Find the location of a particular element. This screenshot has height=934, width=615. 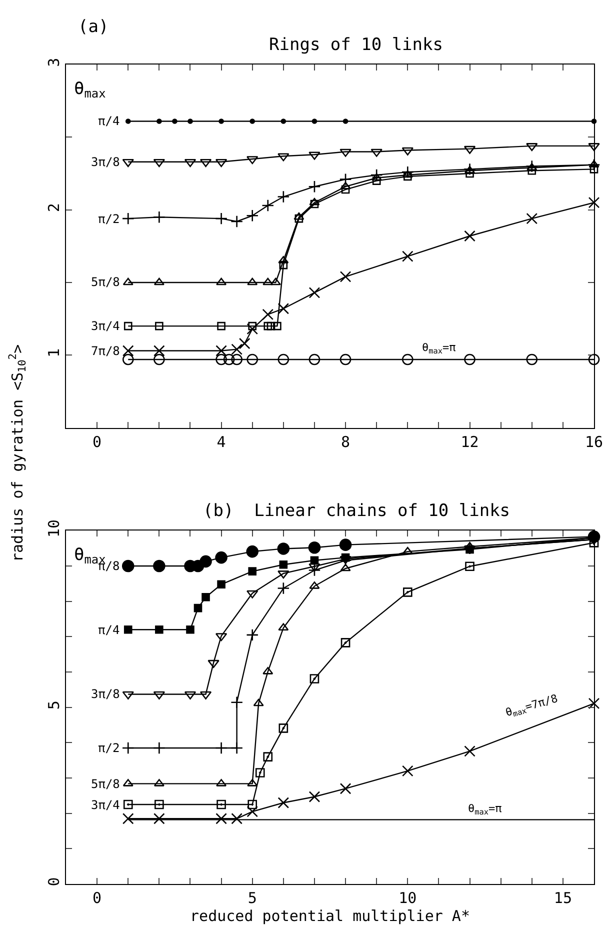

y-tick-label: 0 is located at coordinates (54, 881).